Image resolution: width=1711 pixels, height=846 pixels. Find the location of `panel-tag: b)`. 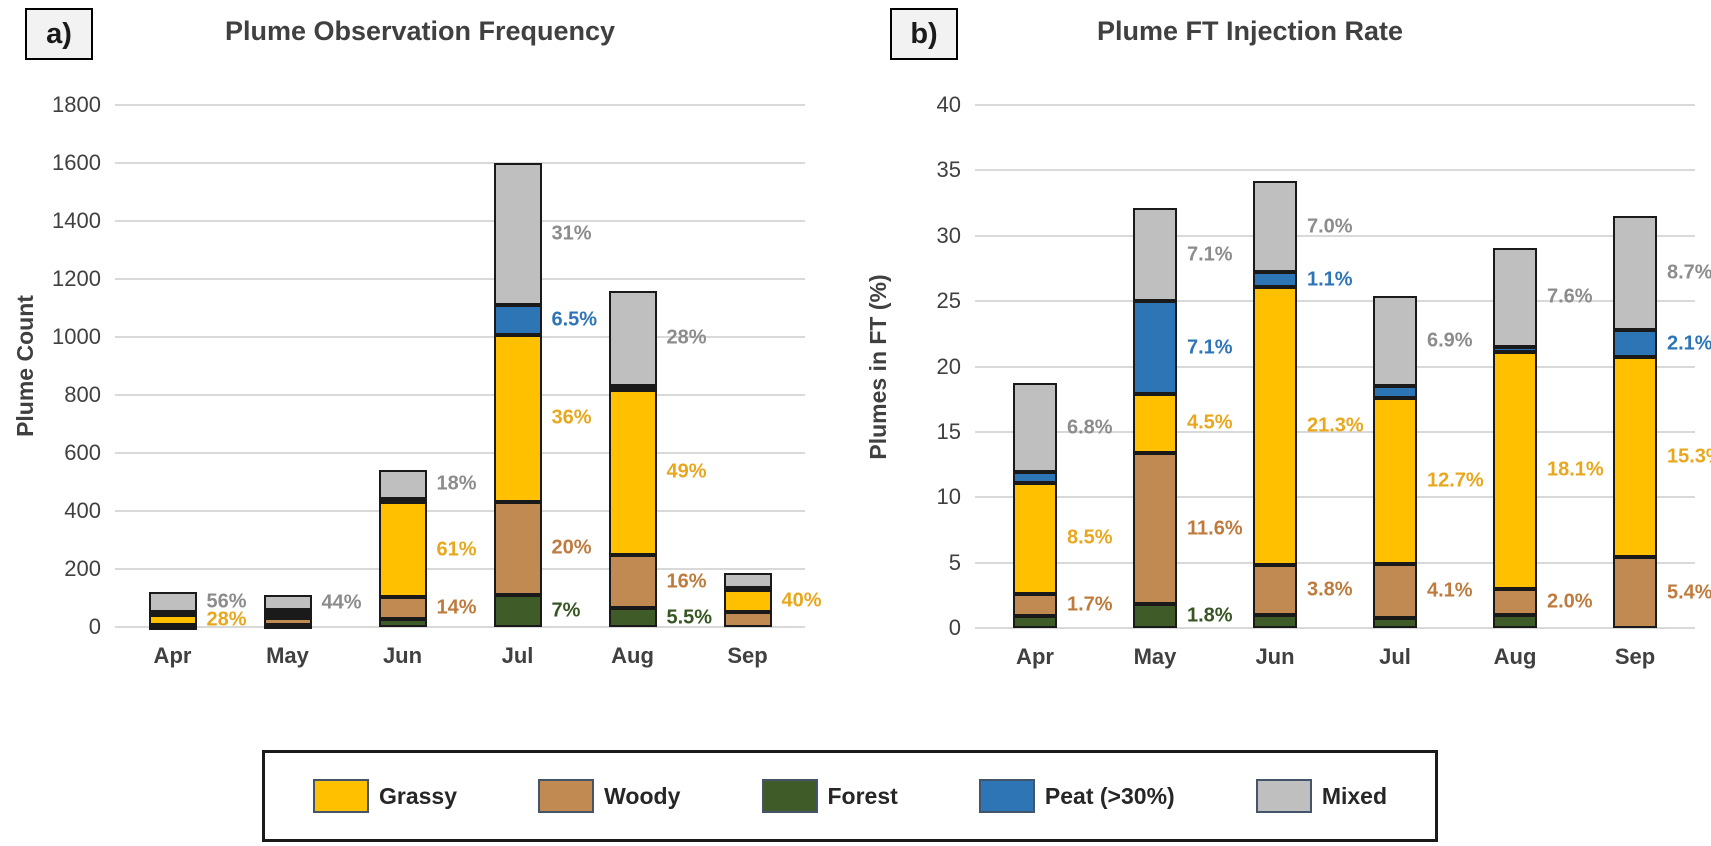

panel-tag: b) is located at coordinates (924, 34).